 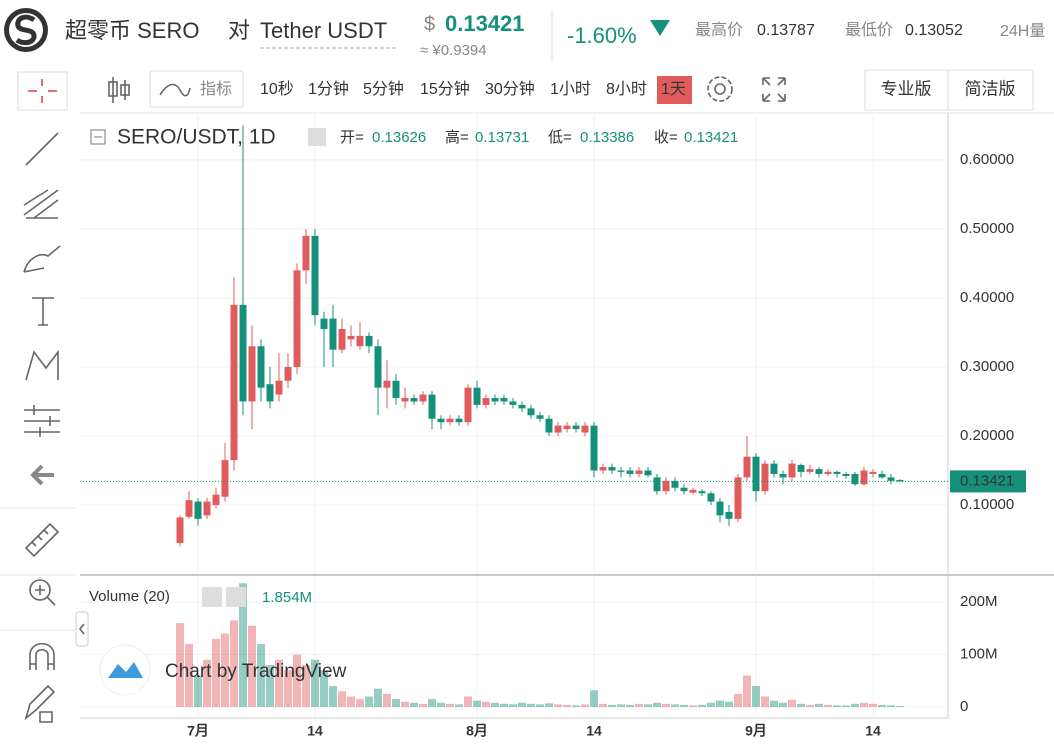 I want to click on y-tick-label: 0.30000, so click(x=987, y=366).